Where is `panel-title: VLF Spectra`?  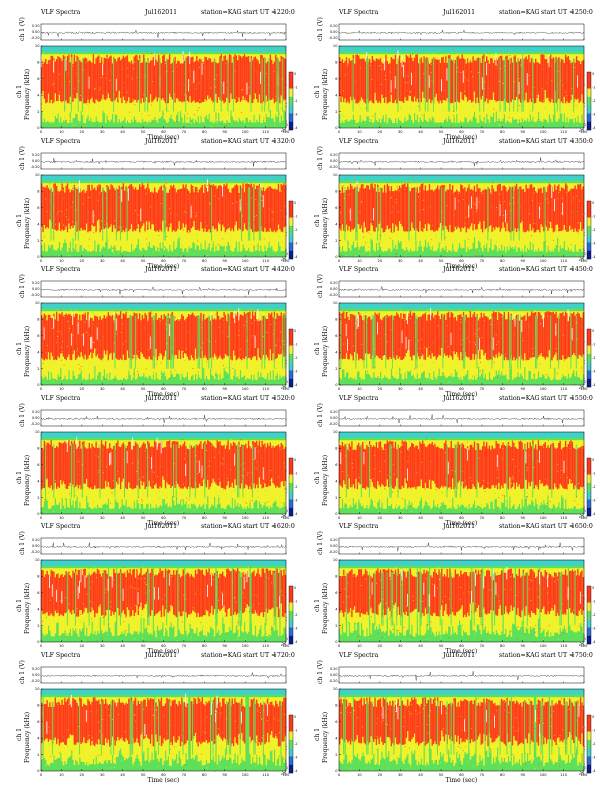
panel-title: VLF Spectra is located at coordinates (359, 526).